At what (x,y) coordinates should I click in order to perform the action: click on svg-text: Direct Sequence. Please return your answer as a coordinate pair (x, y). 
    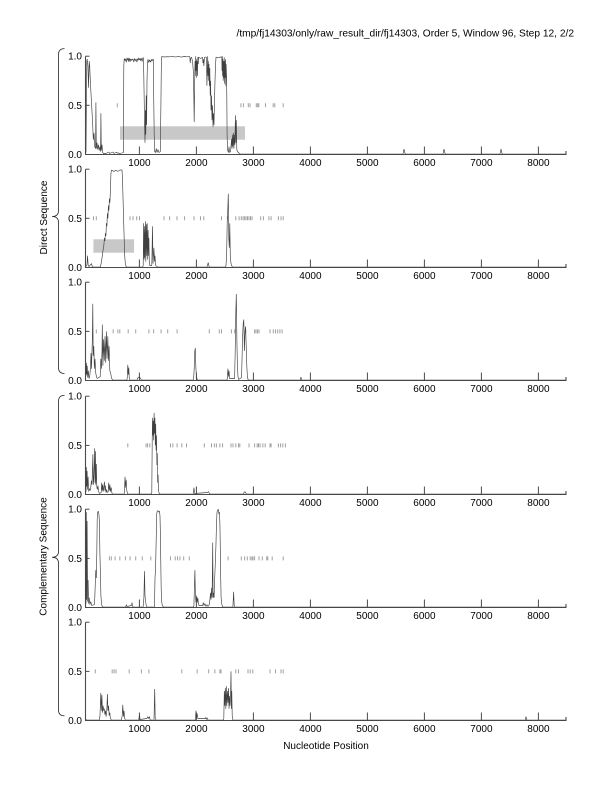
    Looking at the image, I should click on (44, 217).